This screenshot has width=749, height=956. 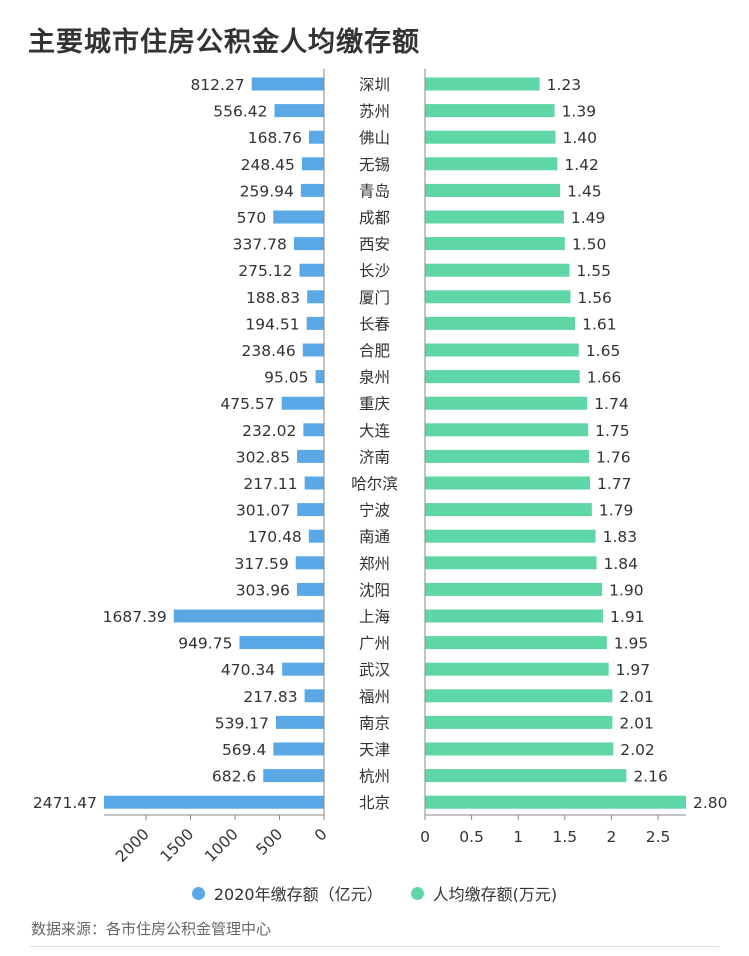 I want to click on right-bar-label: 1.97, so click(x=633, y=670).